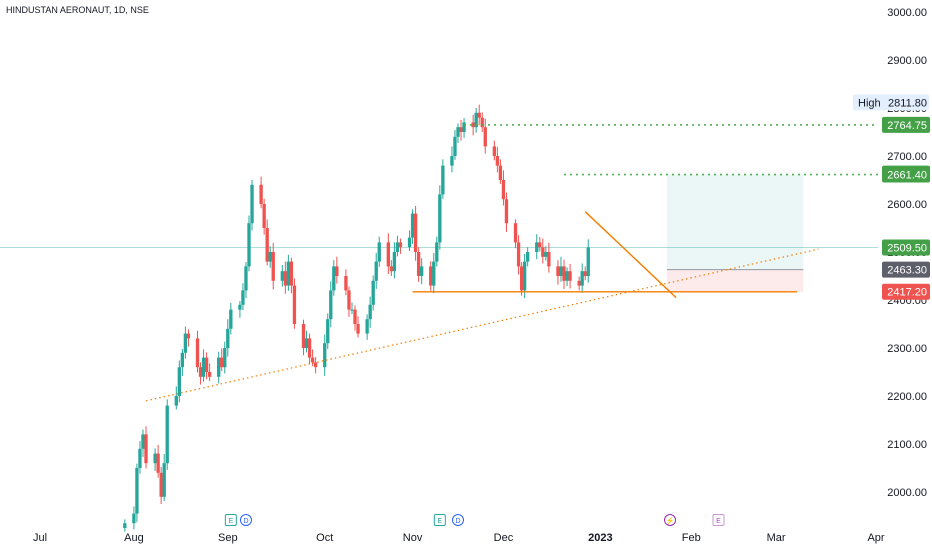 This screenshot has height=550, width=932. What do you see at coordinates (907, 103) in the screenshot?
I see `high-tag-value: 2811.80` at bounding box center [907, 103].